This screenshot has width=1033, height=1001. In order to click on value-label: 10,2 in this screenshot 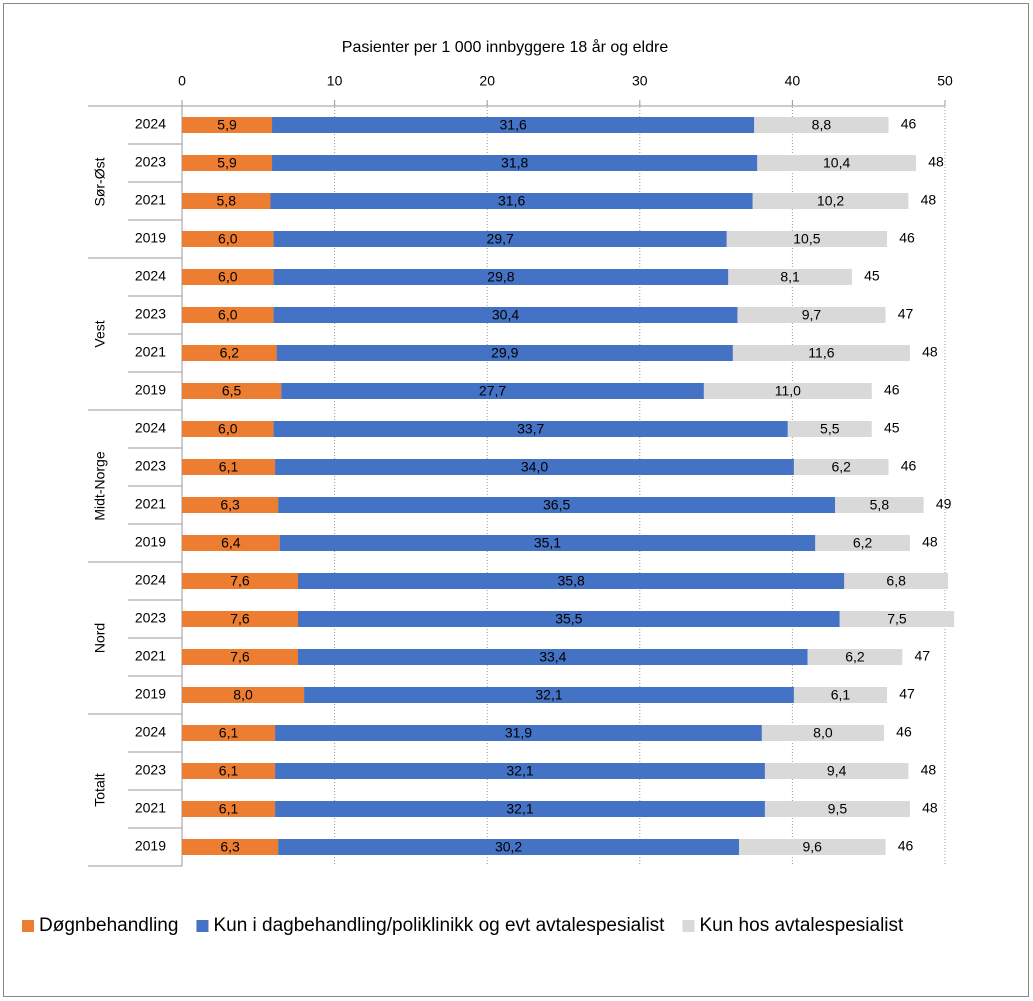, I will do `click(830, 201)`.